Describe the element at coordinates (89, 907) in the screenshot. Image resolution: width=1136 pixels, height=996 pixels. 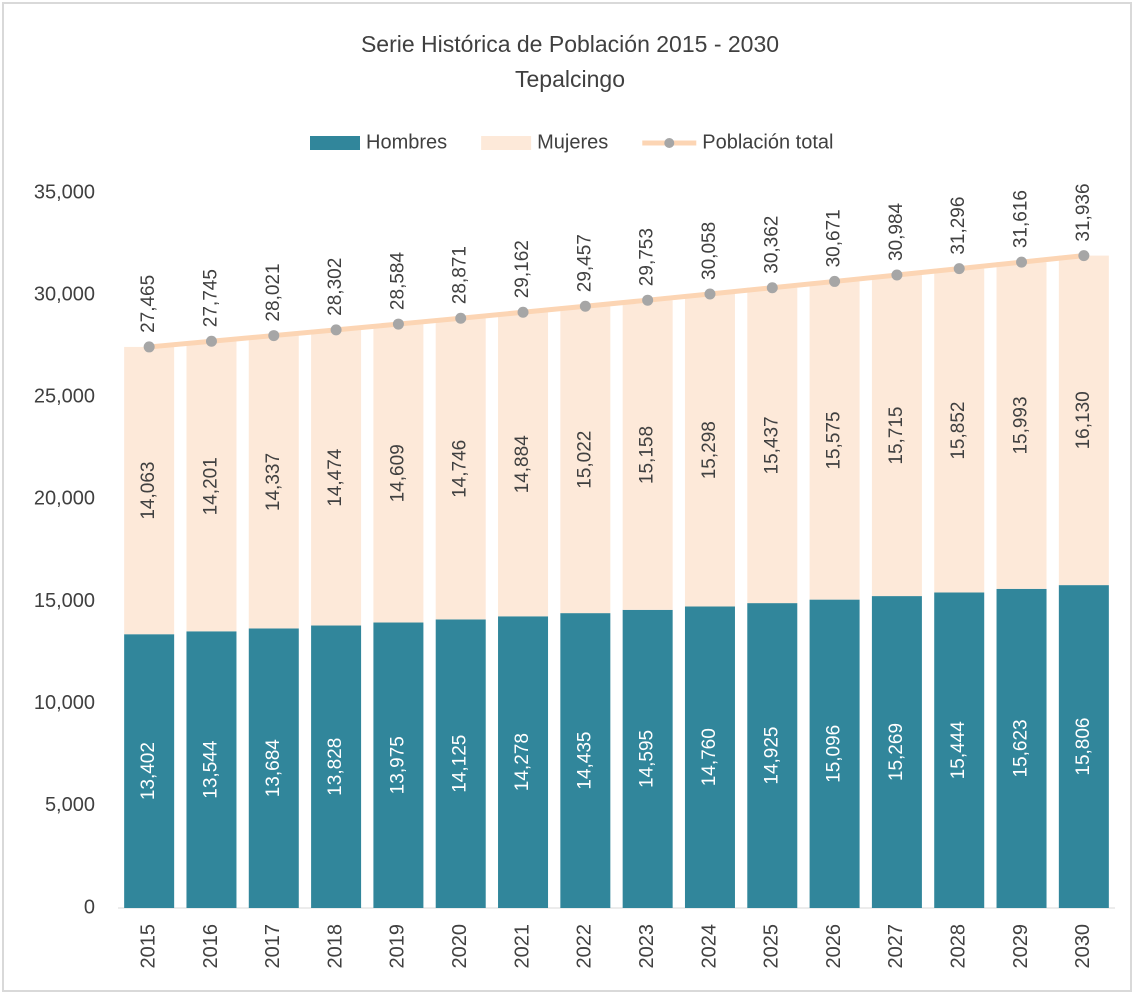
I see `y-tick-label: 0` at that location.